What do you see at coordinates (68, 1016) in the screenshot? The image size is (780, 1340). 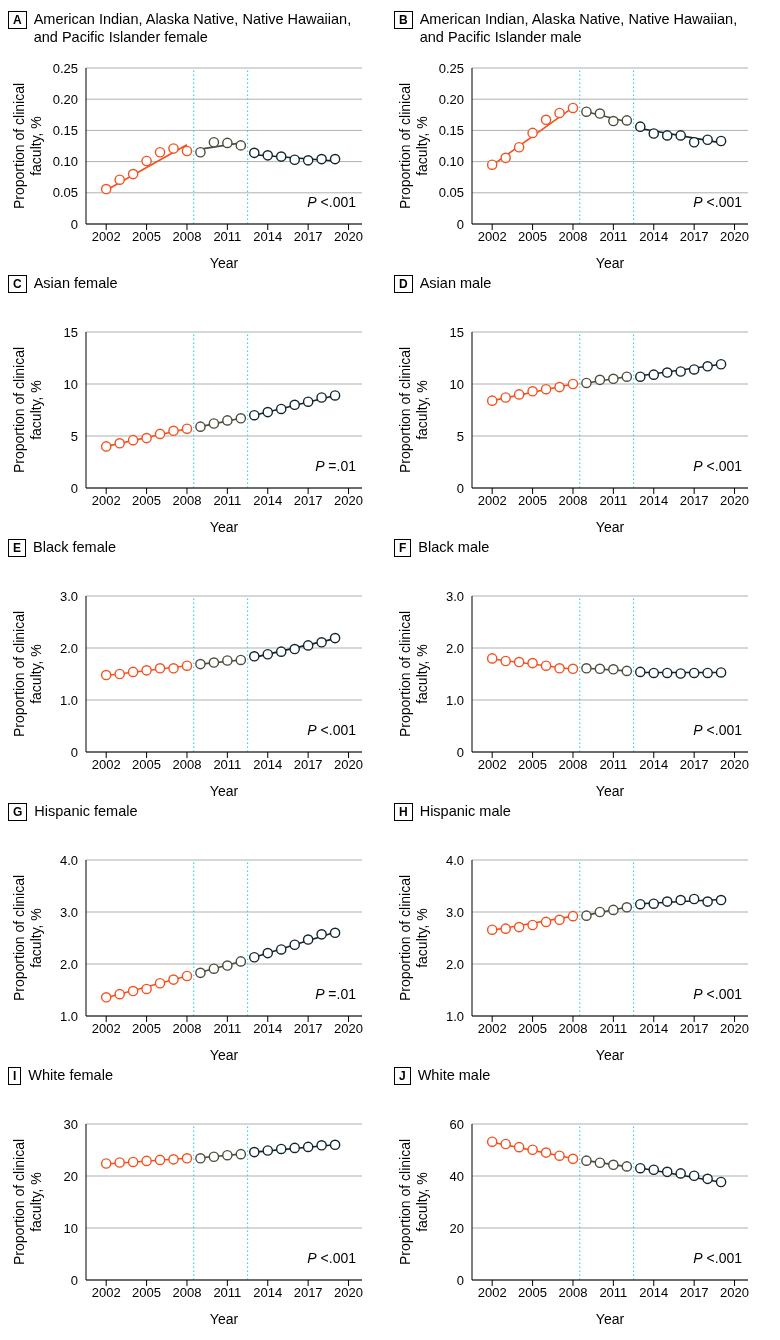 I see `y-tick-label: 1.0` at bounding box center [68, 1016].